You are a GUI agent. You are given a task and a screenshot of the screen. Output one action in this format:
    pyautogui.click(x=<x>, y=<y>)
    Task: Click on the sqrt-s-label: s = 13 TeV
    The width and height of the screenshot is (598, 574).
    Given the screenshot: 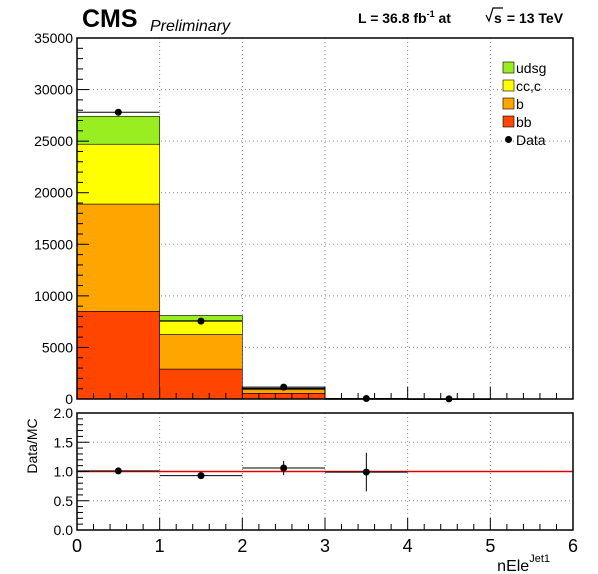 What is the action you would take?
    pyautogui.click(x=524, y=16)
    